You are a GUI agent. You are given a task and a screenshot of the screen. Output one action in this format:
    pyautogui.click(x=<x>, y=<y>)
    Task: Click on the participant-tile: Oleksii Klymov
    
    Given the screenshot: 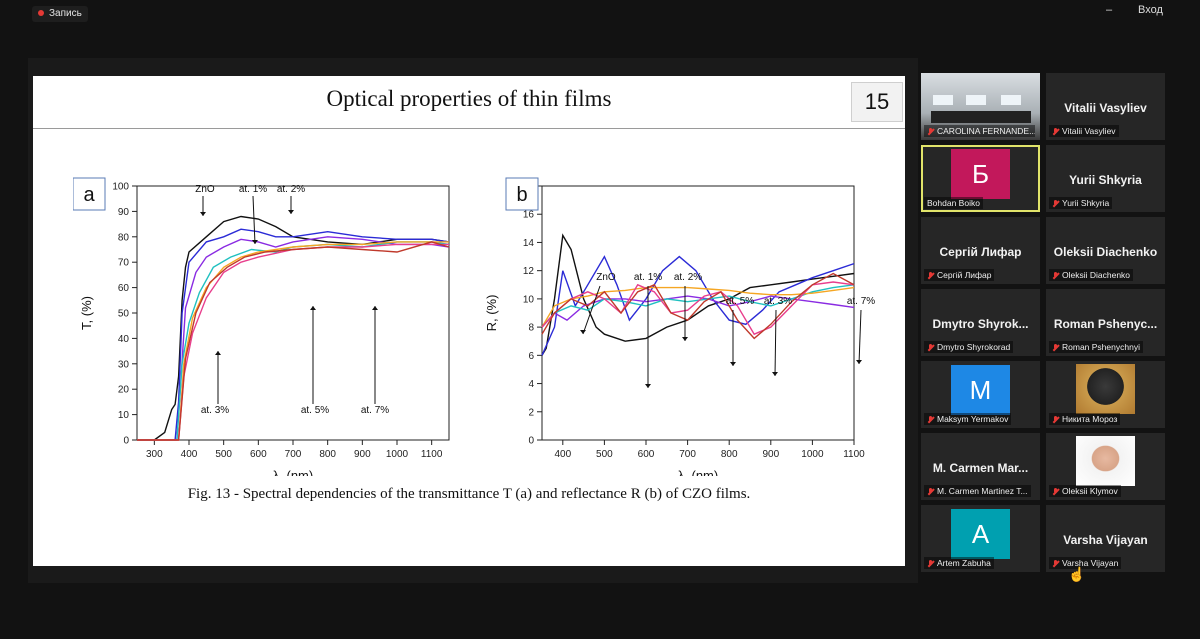 What is the action you would take?
    pyautogui.click(x=1105, y=466)
    